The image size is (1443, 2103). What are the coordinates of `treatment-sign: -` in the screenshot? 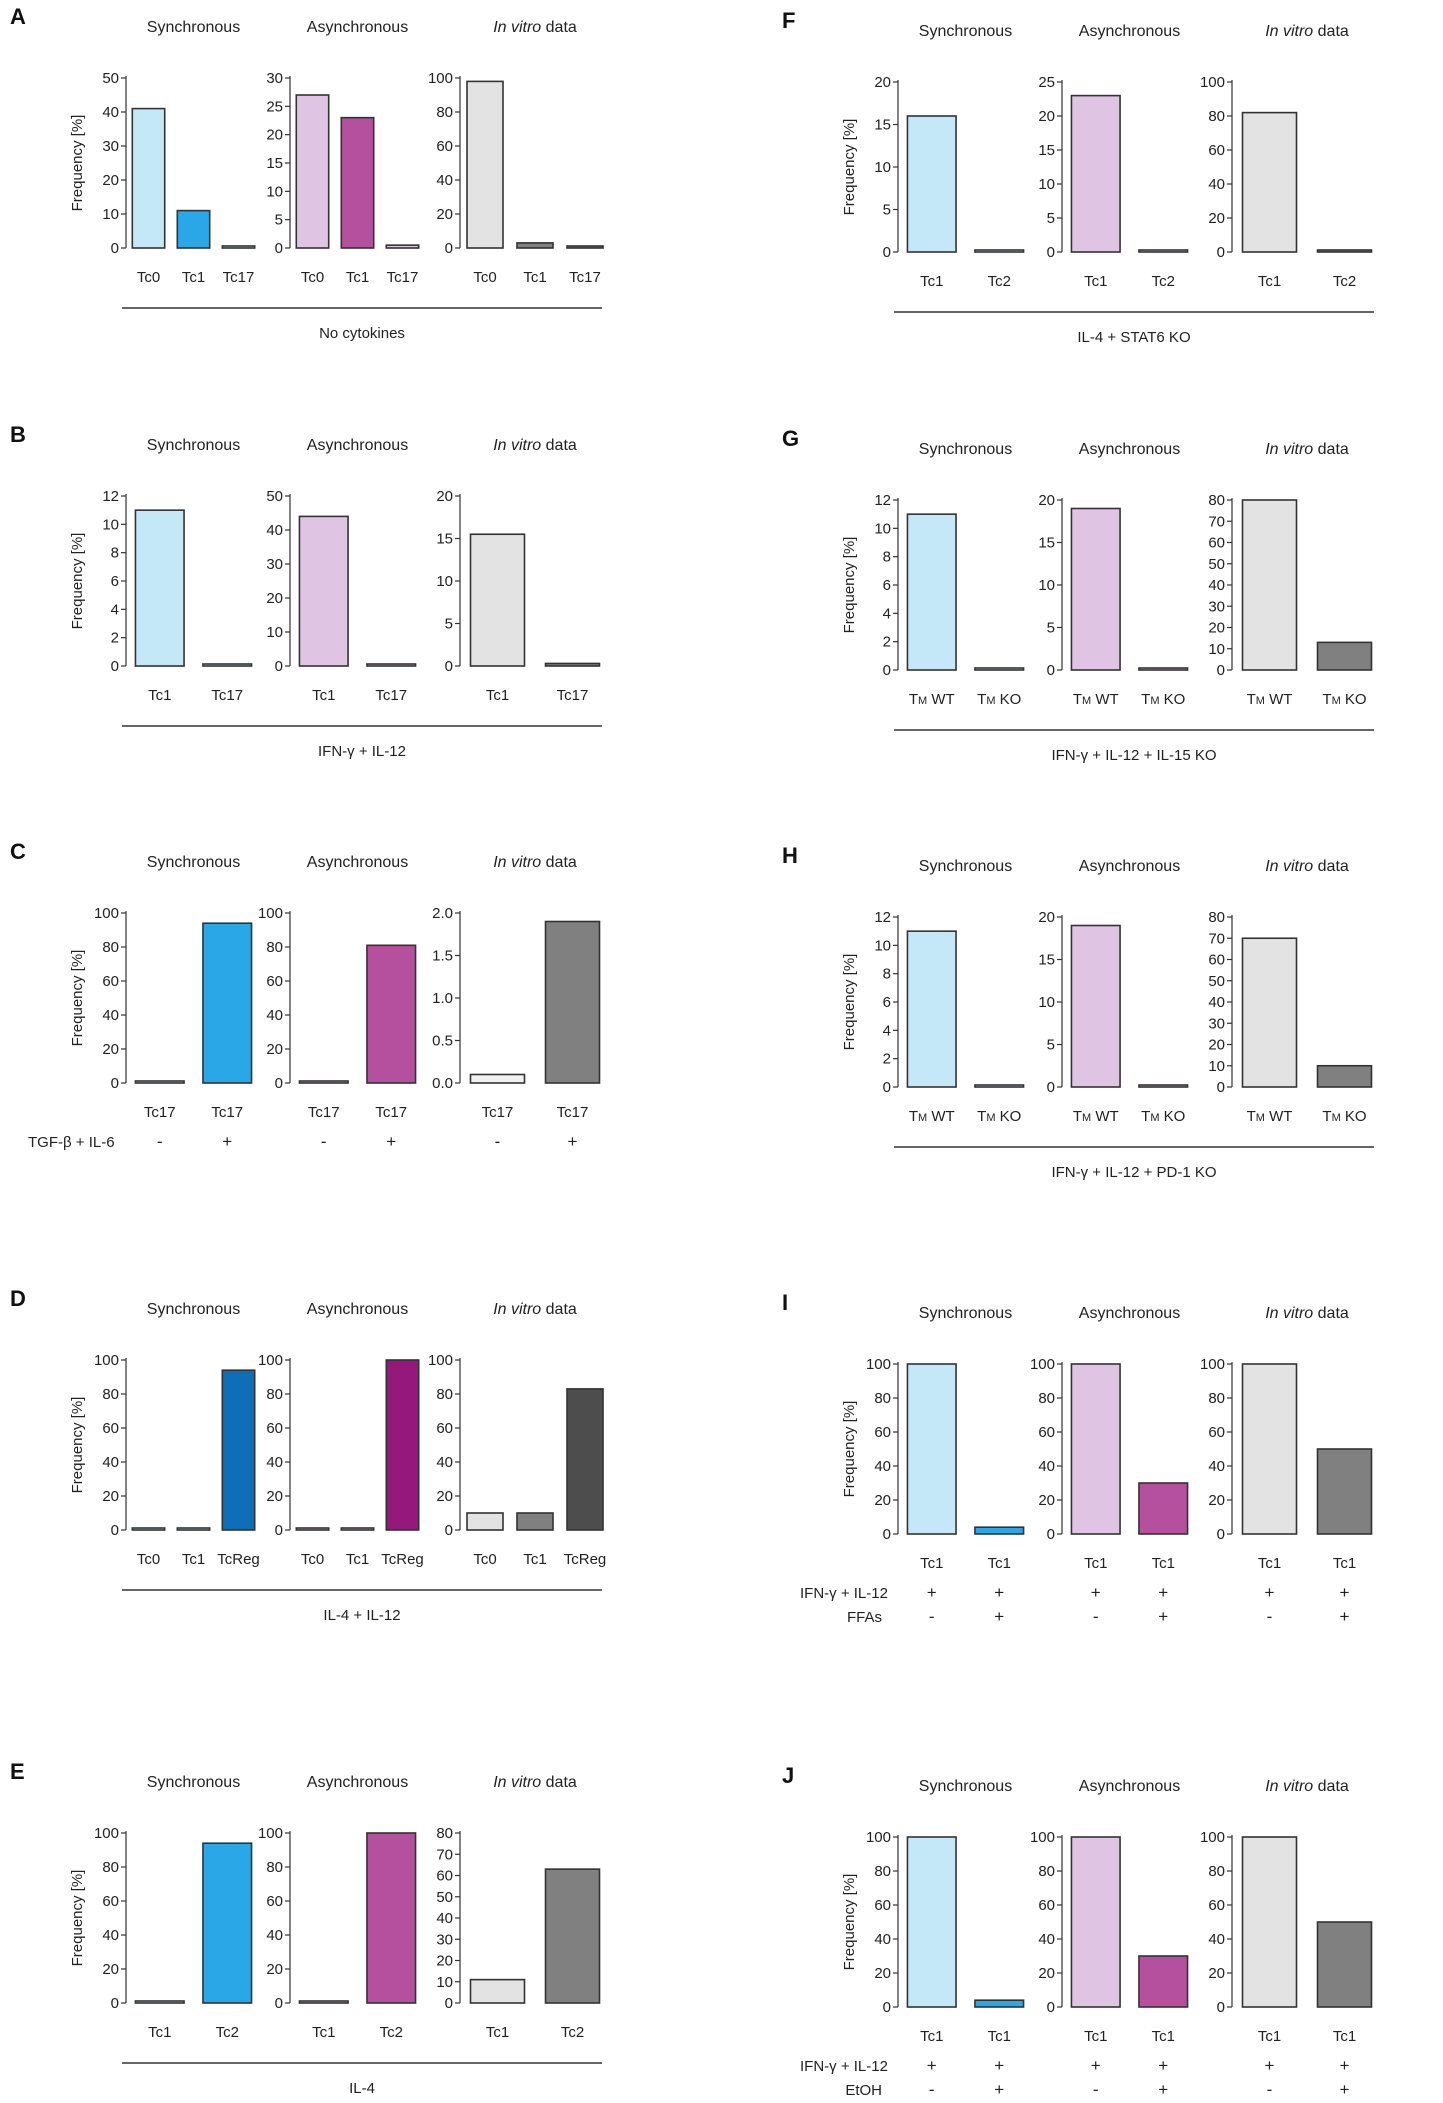 It's located at (324, 1141).